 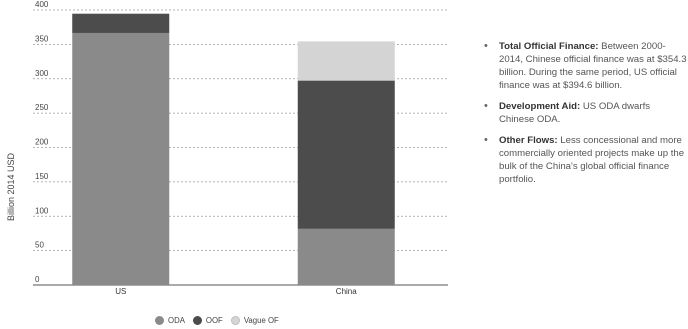 What do you see at coordinates (346, 61) in the screenshot?
I see `bar-china-vague-of` at bounding box center [346, 61].